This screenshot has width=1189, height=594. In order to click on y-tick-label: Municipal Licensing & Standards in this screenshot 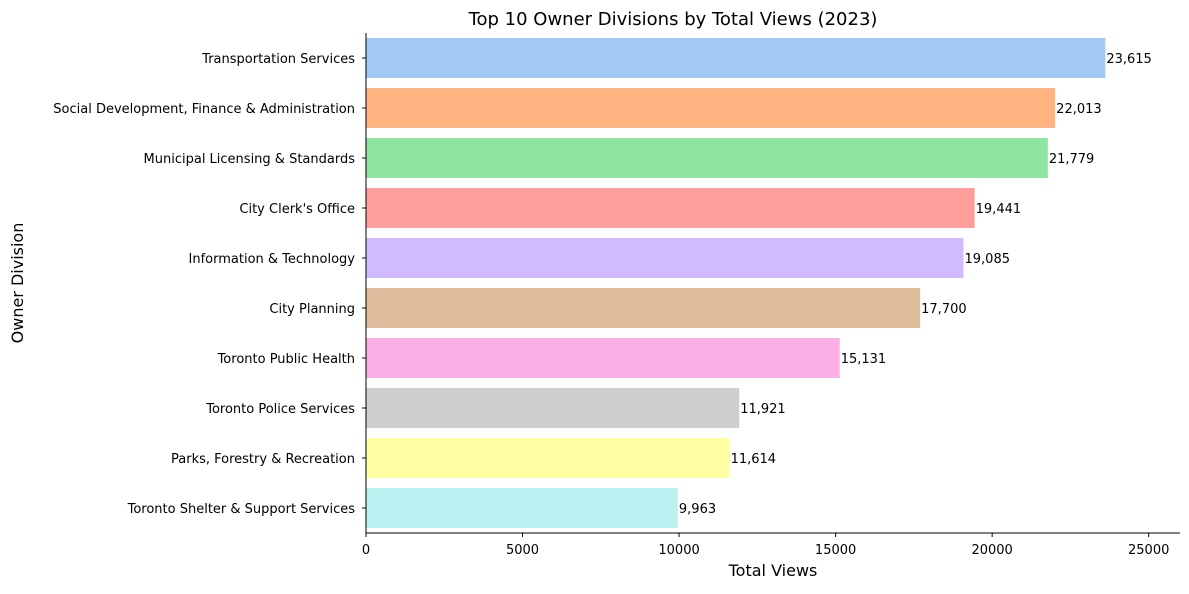, I will do `click(250, 159)`.